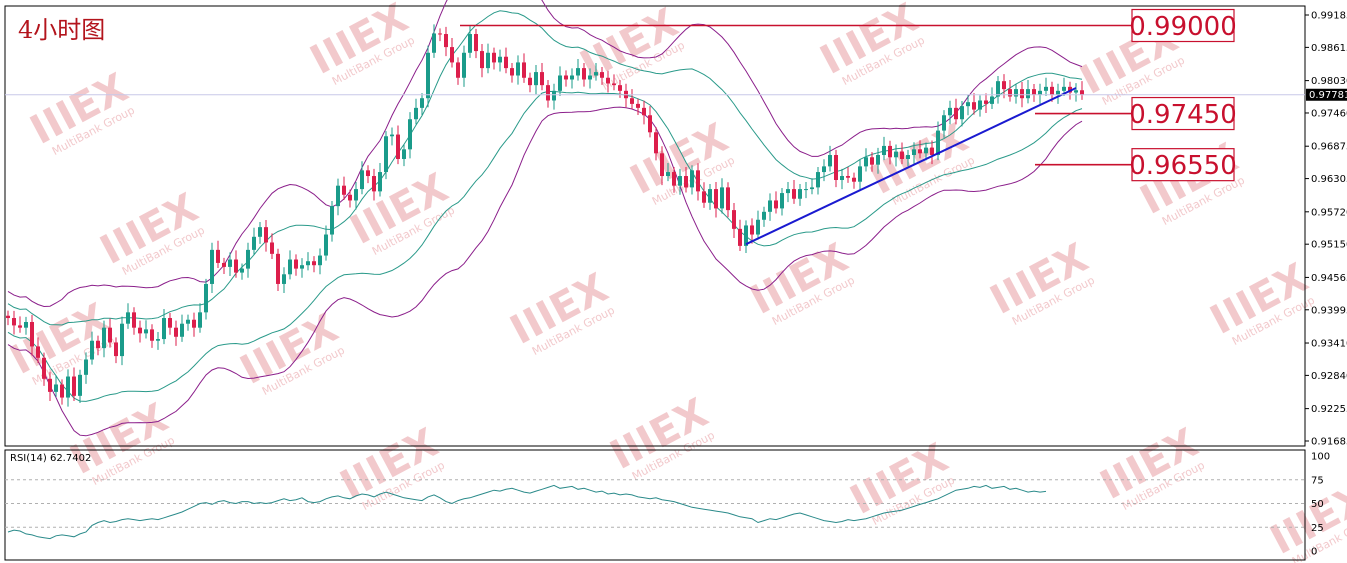 The width and height of the screenshot is (1347, 563). Describe the element at coordinates (62, 30) in the screenshot. I see `chart-title: 4小时图` at that location.